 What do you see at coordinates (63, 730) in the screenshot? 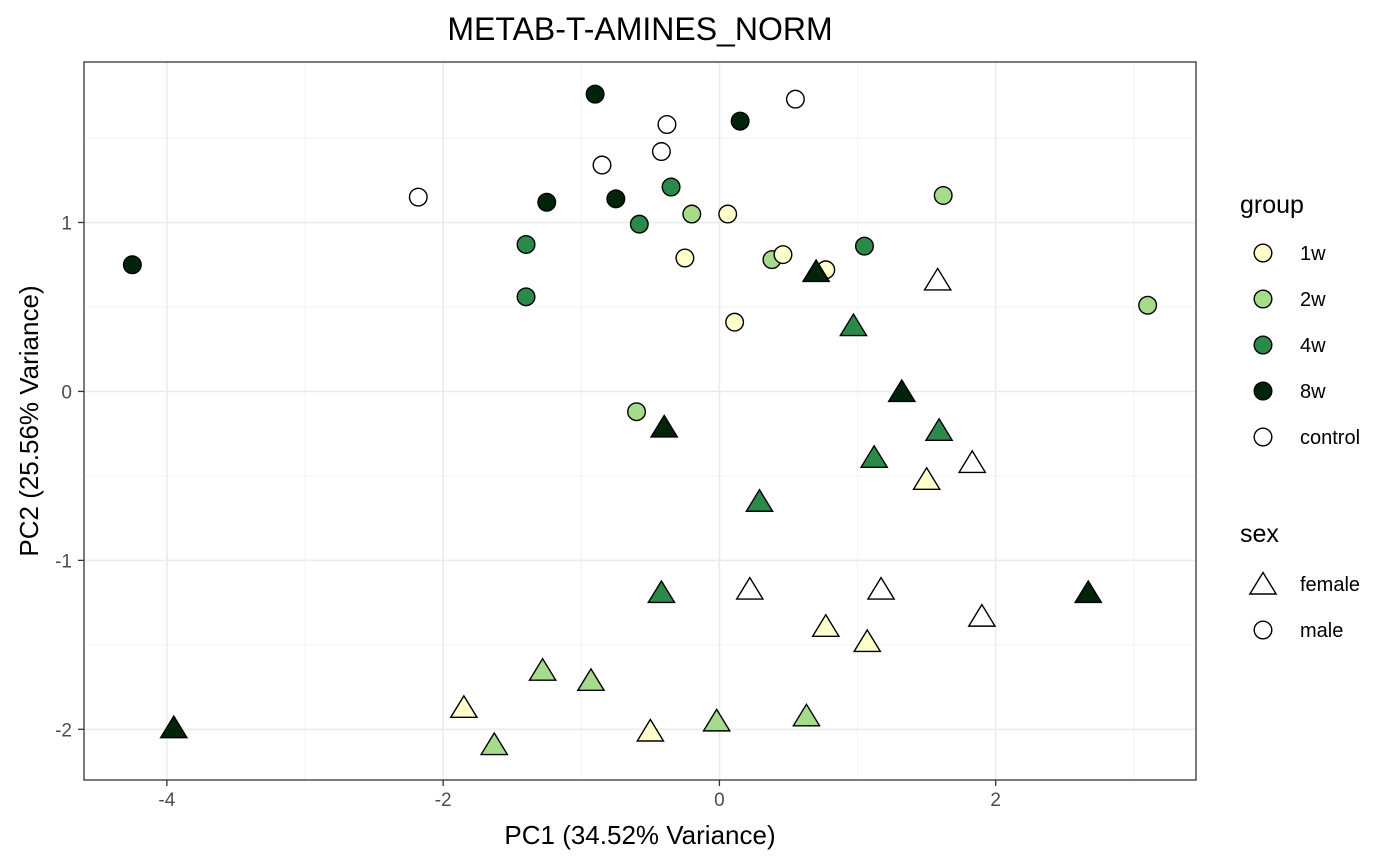
I see `y-tick-label: -2` at bounding box center [63, 730].